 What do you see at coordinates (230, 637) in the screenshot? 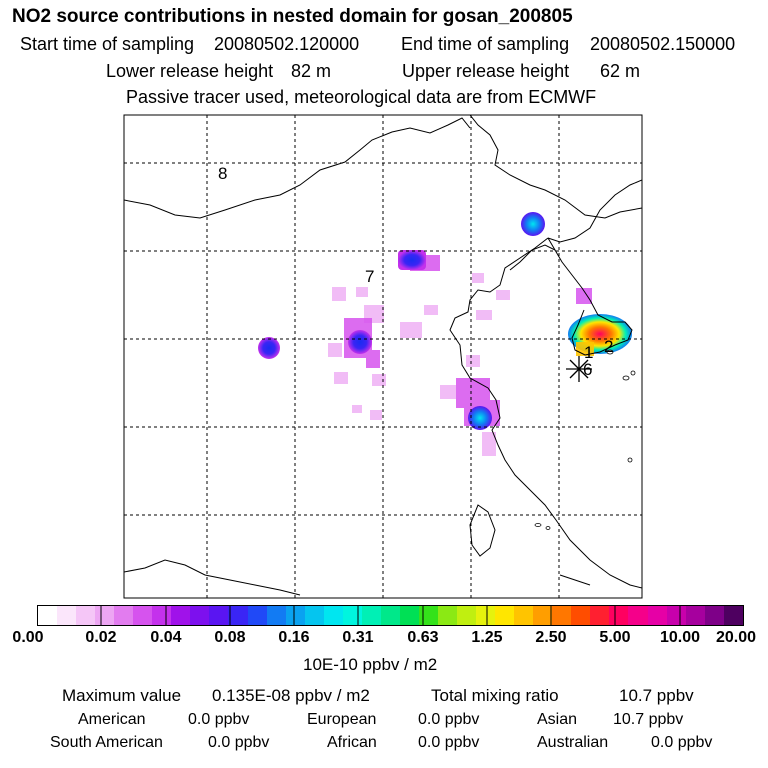
I see `colorbar-tick: 0.08` at bounding box center [230, 637].